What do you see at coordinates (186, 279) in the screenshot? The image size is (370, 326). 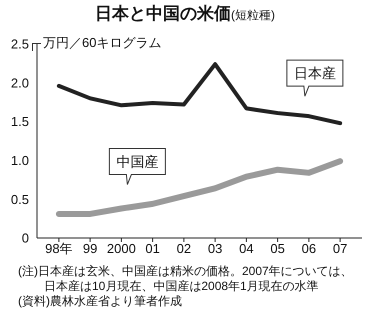 I see `text: (注)日本産は玄米、中国産は精米の価格。2007年については、日本産は10月現在、中国産は2008年1月現在の水準` at bounding box center [186, 279].